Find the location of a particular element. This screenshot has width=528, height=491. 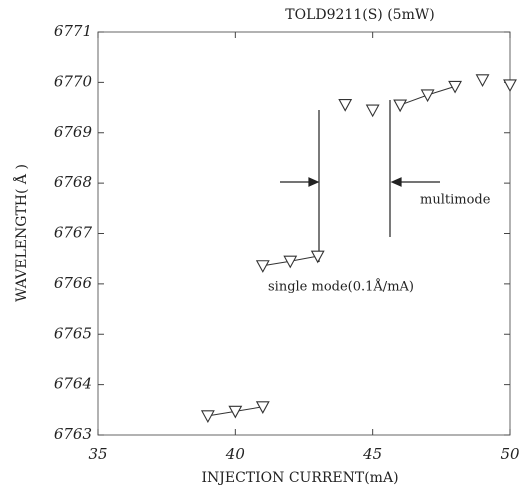

x-tick-label: 50 is located at coordinates (510, 454).